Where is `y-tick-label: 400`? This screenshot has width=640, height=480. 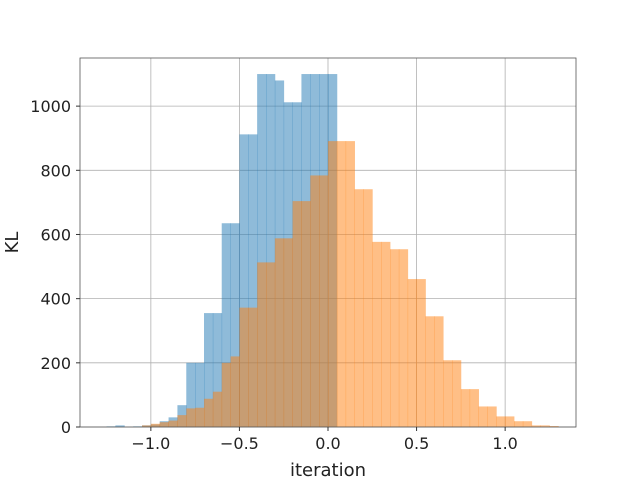 y-tick-label: 400 is located at coordinates (55, 299).